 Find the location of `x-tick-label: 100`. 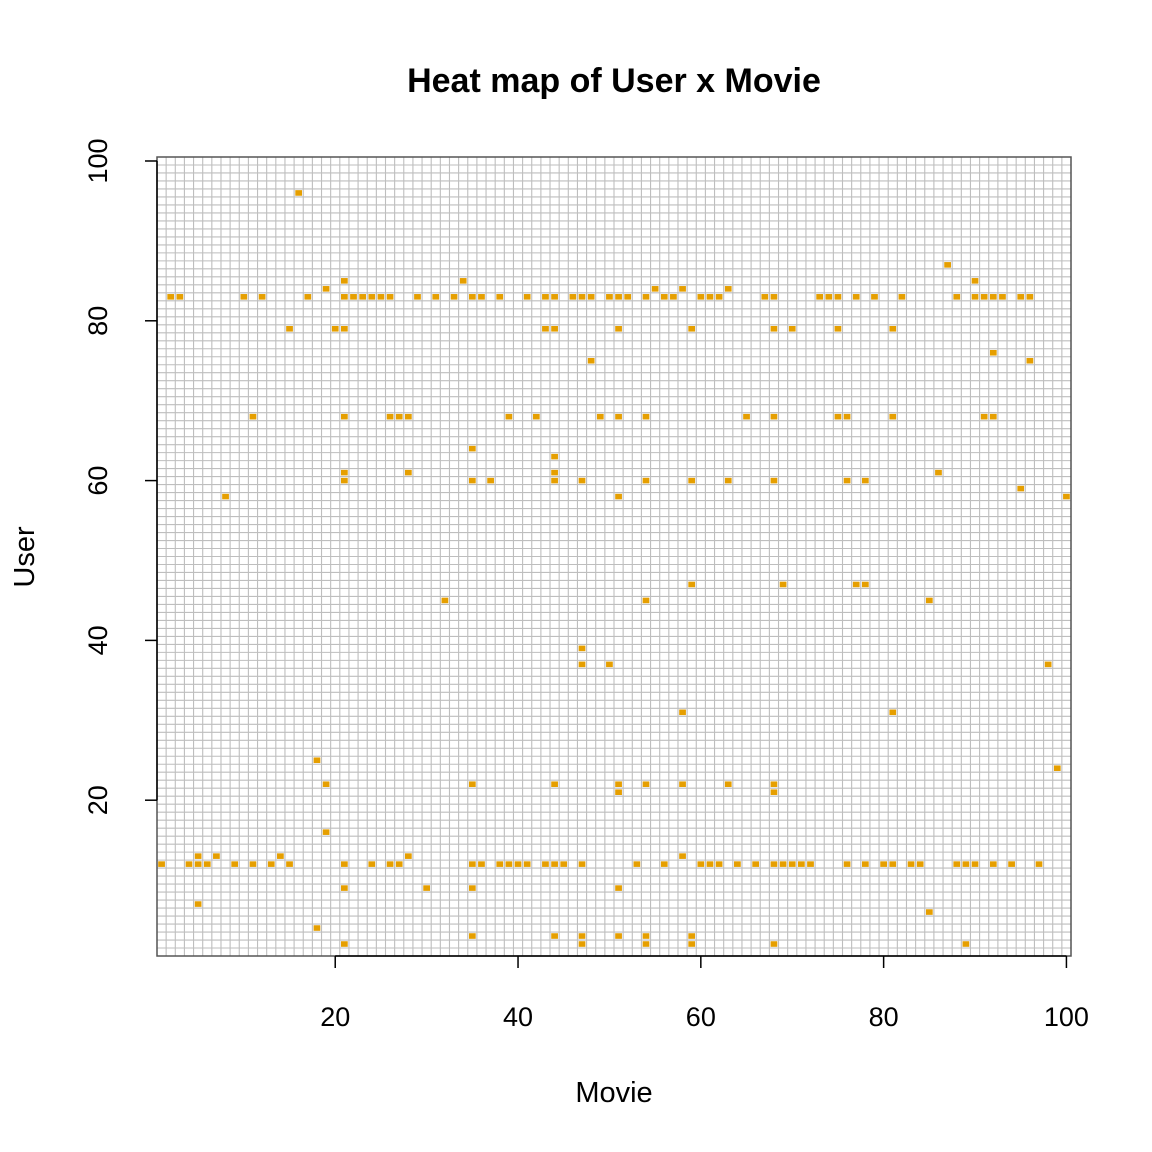

x-tick-label: 100 is located at coordinates (1066, 1017).